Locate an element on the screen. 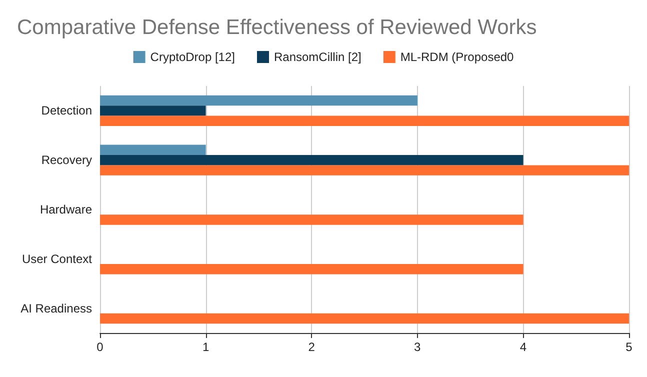 The height and width of the screenshot is (377, 647). legend-label: RansomCillin [2] is located at coordinates (318, 57).